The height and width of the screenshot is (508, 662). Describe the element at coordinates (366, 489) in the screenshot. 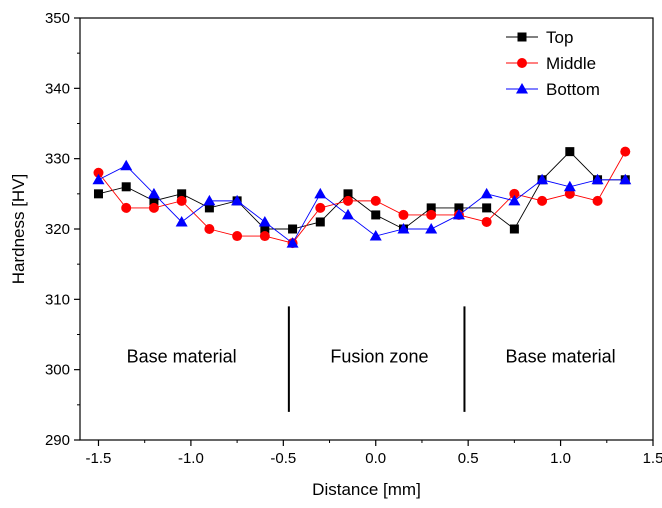

I see `x-axis-title: Distance [mm]` at that location.